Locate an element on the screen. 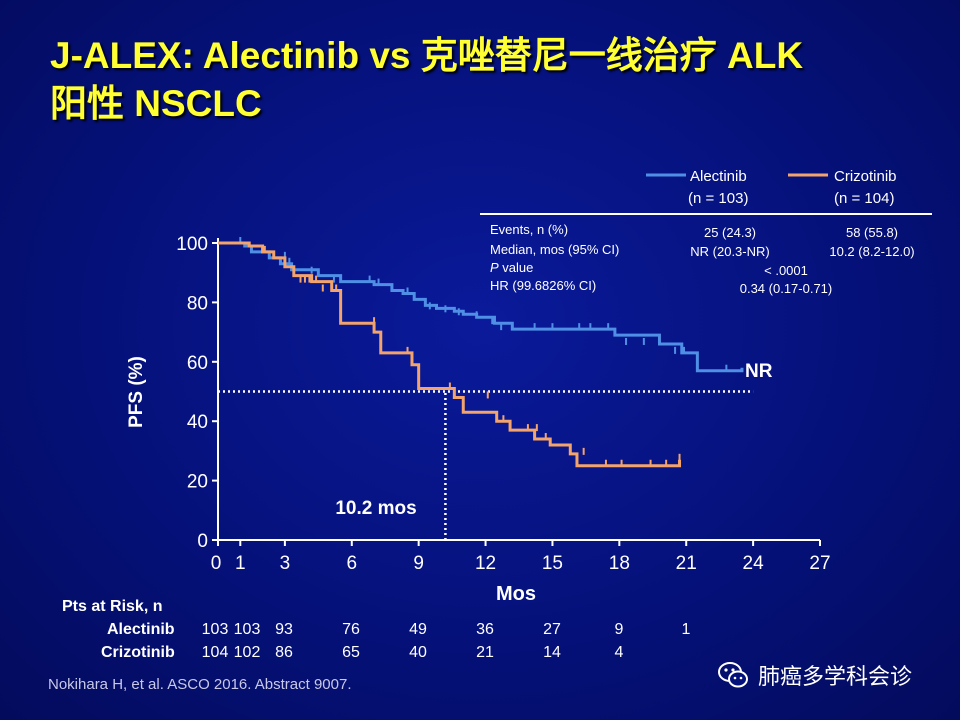  risk-cell-crizotinib-1: 102 is located at coordinates (247, 652).